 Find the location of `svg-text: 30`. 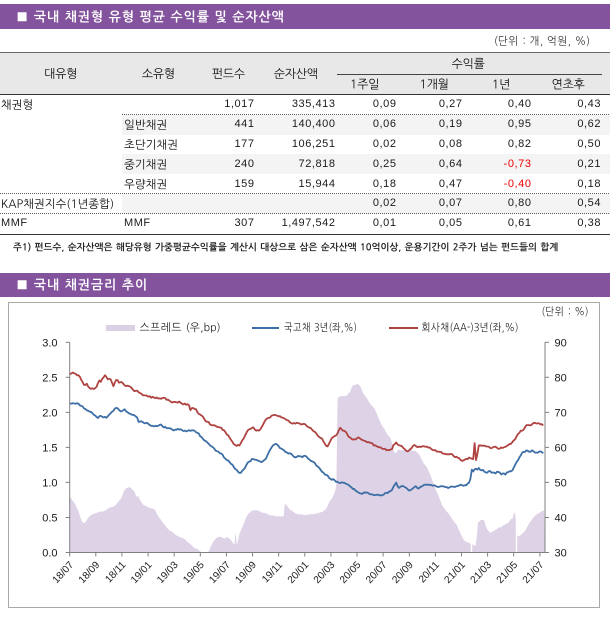

svg-text: 30 is located at coordinates (561, 554).